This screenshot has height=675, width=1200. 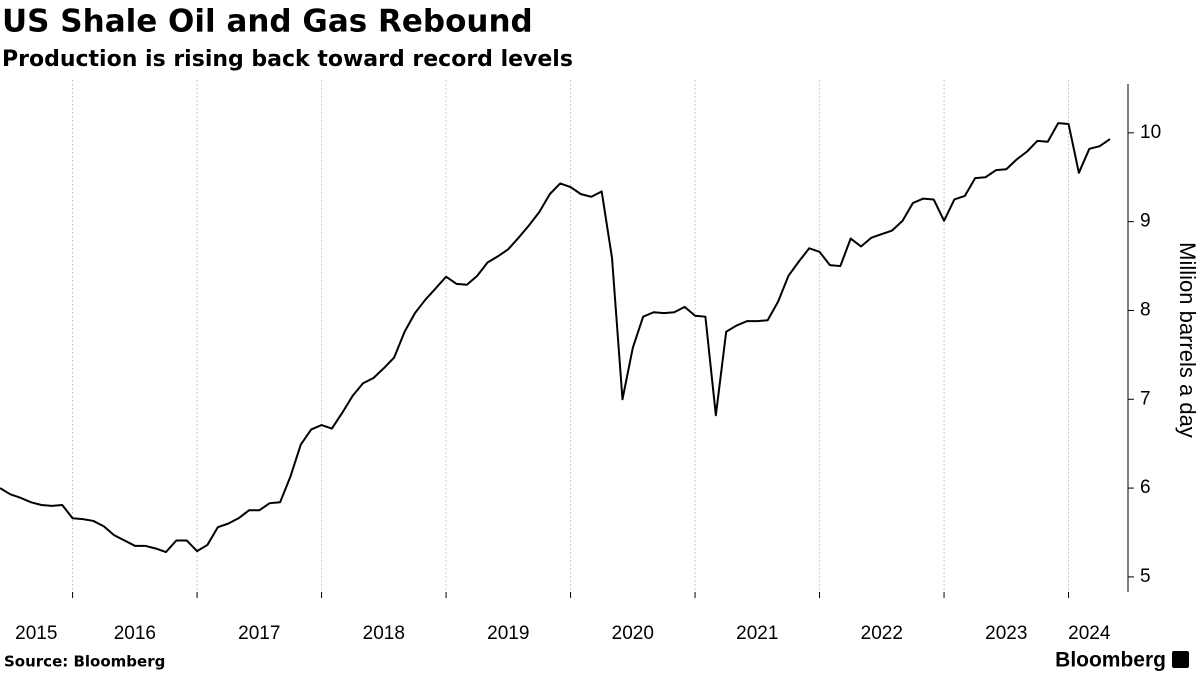 I want to click on x-tick-label: 2024, so click(x=1089, y=633).